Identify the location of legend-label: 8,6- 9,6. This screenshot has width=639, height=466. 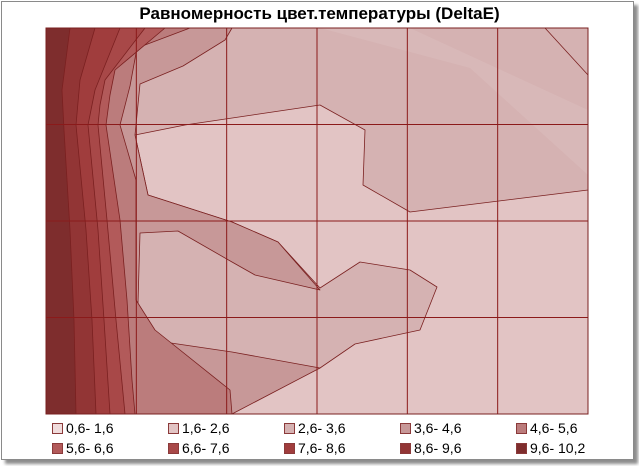
(438, 448).